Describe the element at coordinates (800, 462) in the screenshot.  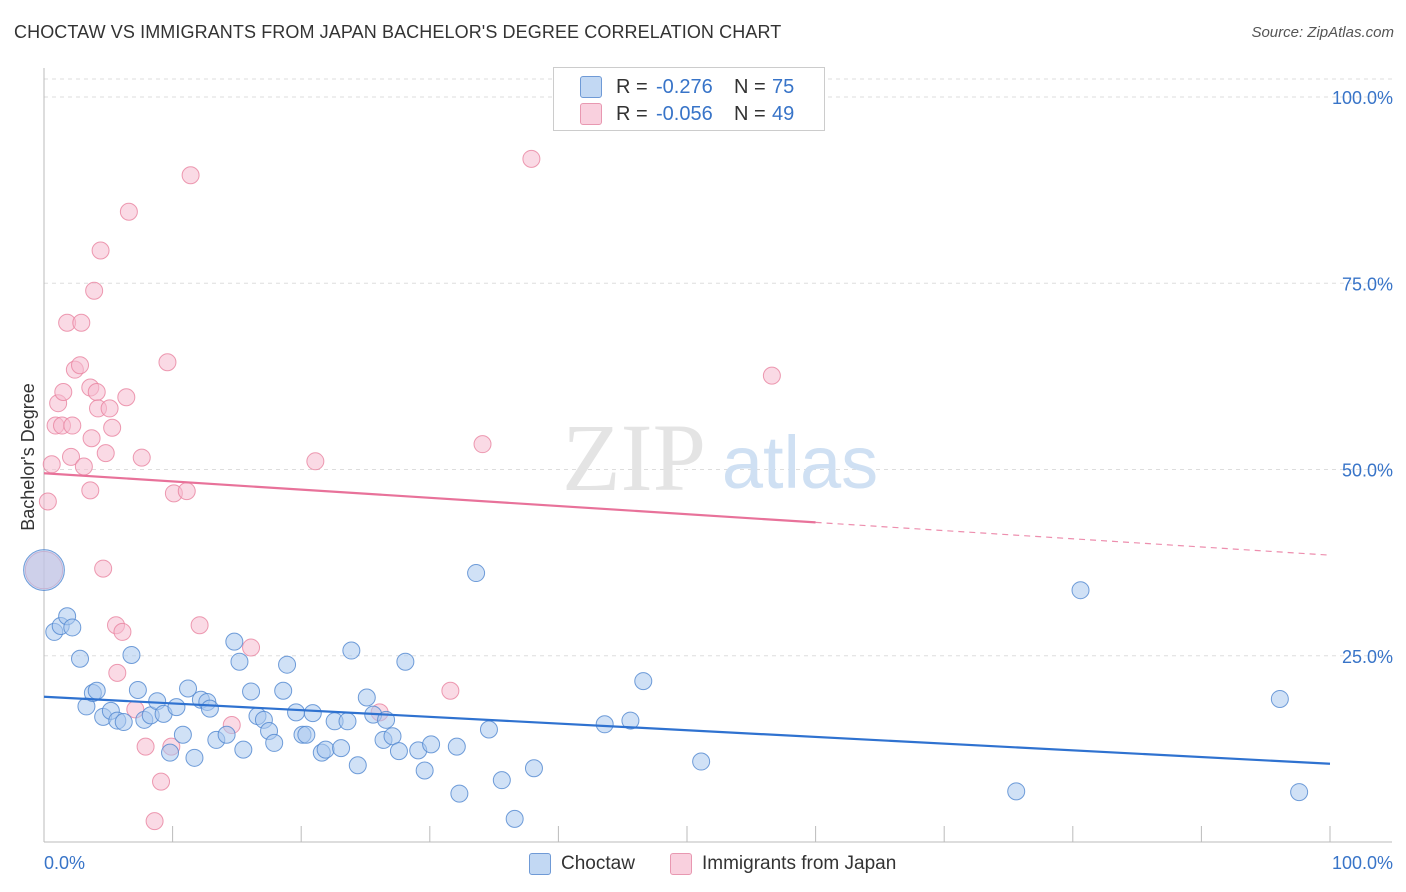
I see `watermark-atlas: atlas` at that location.